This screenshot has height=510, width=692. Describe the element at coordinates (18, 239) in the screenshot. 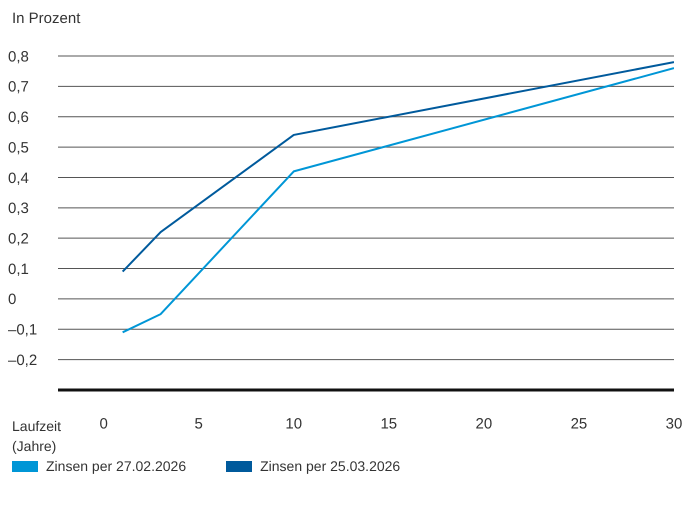

I see `y-tick-label: 0,2` at that location.